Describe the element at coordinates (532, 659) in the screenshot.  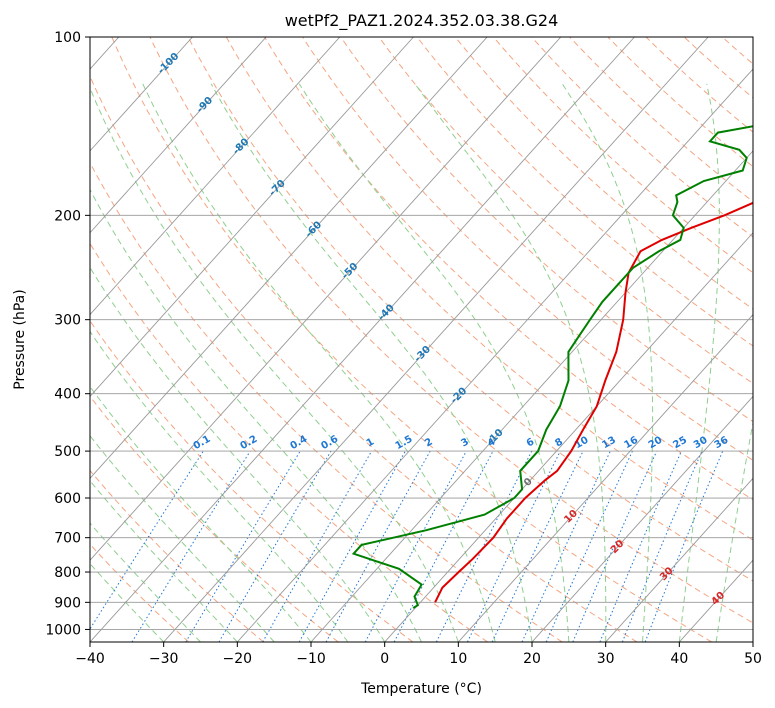
I see `x-tick-label: 20` at that location.